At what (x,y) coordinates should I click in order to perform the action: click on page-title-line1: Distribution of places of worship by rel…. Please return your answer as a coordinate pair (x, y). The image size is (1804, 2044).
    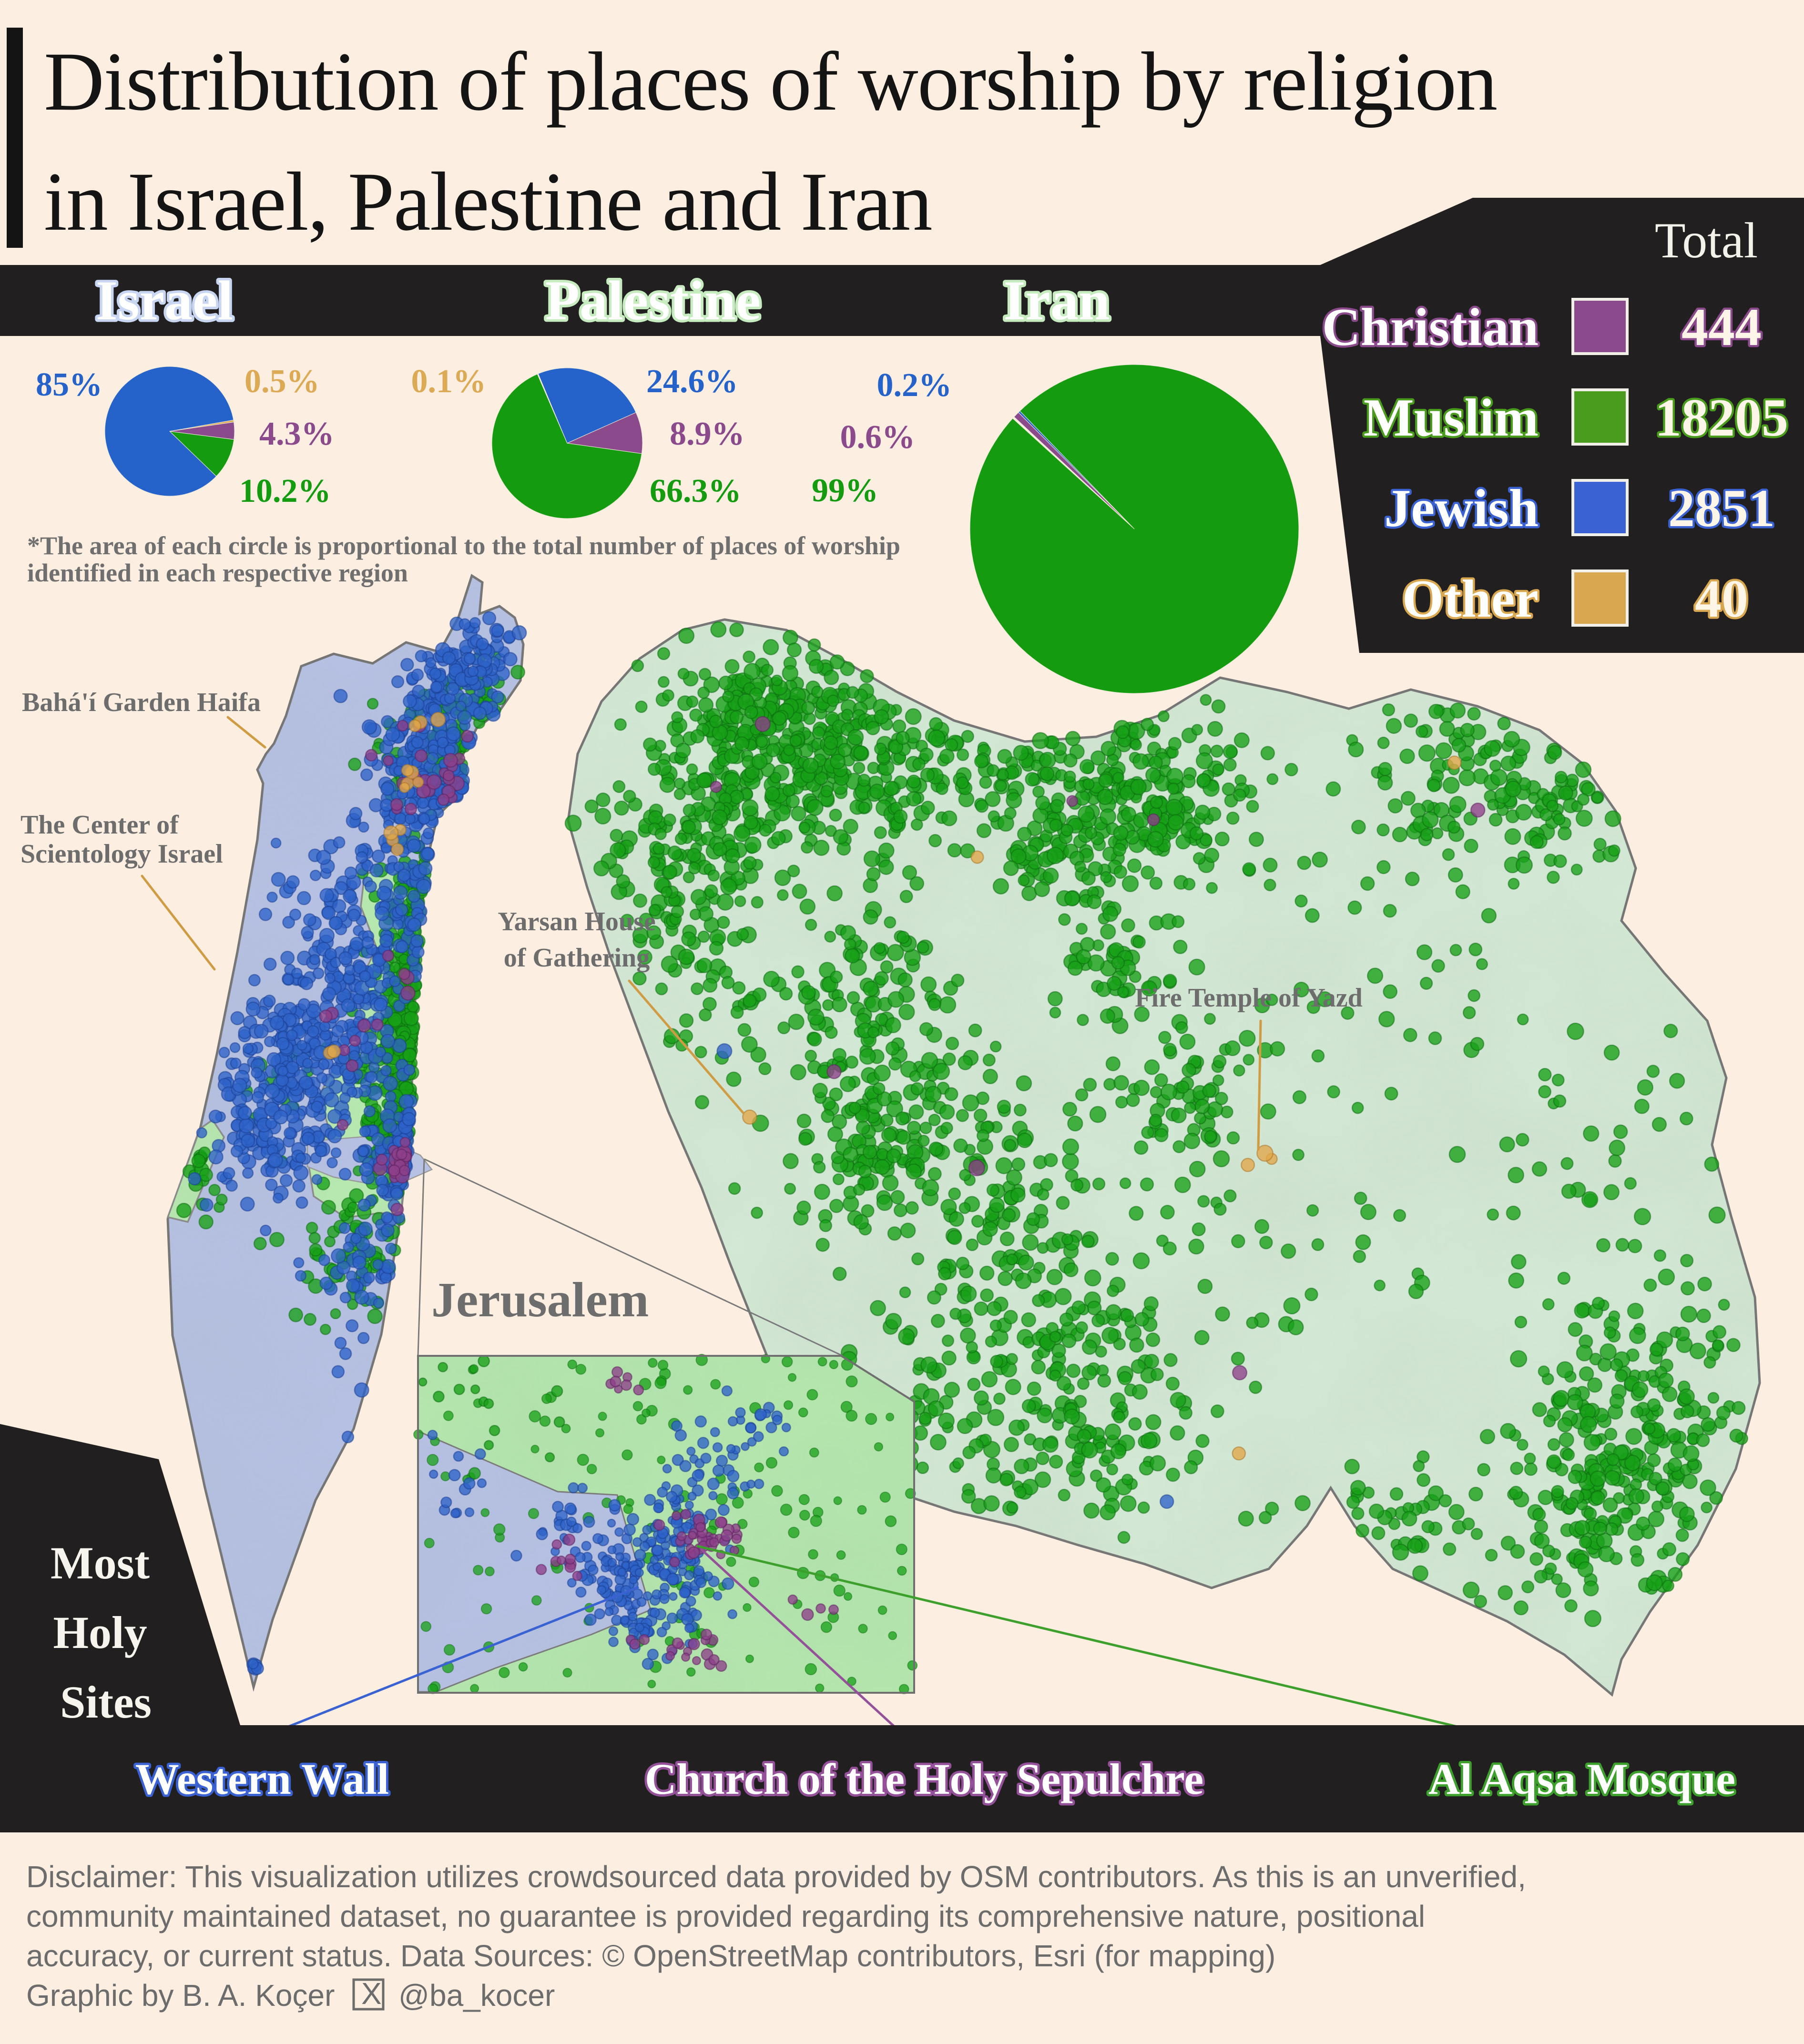
    Looking at the image, I should click on (770, 81).